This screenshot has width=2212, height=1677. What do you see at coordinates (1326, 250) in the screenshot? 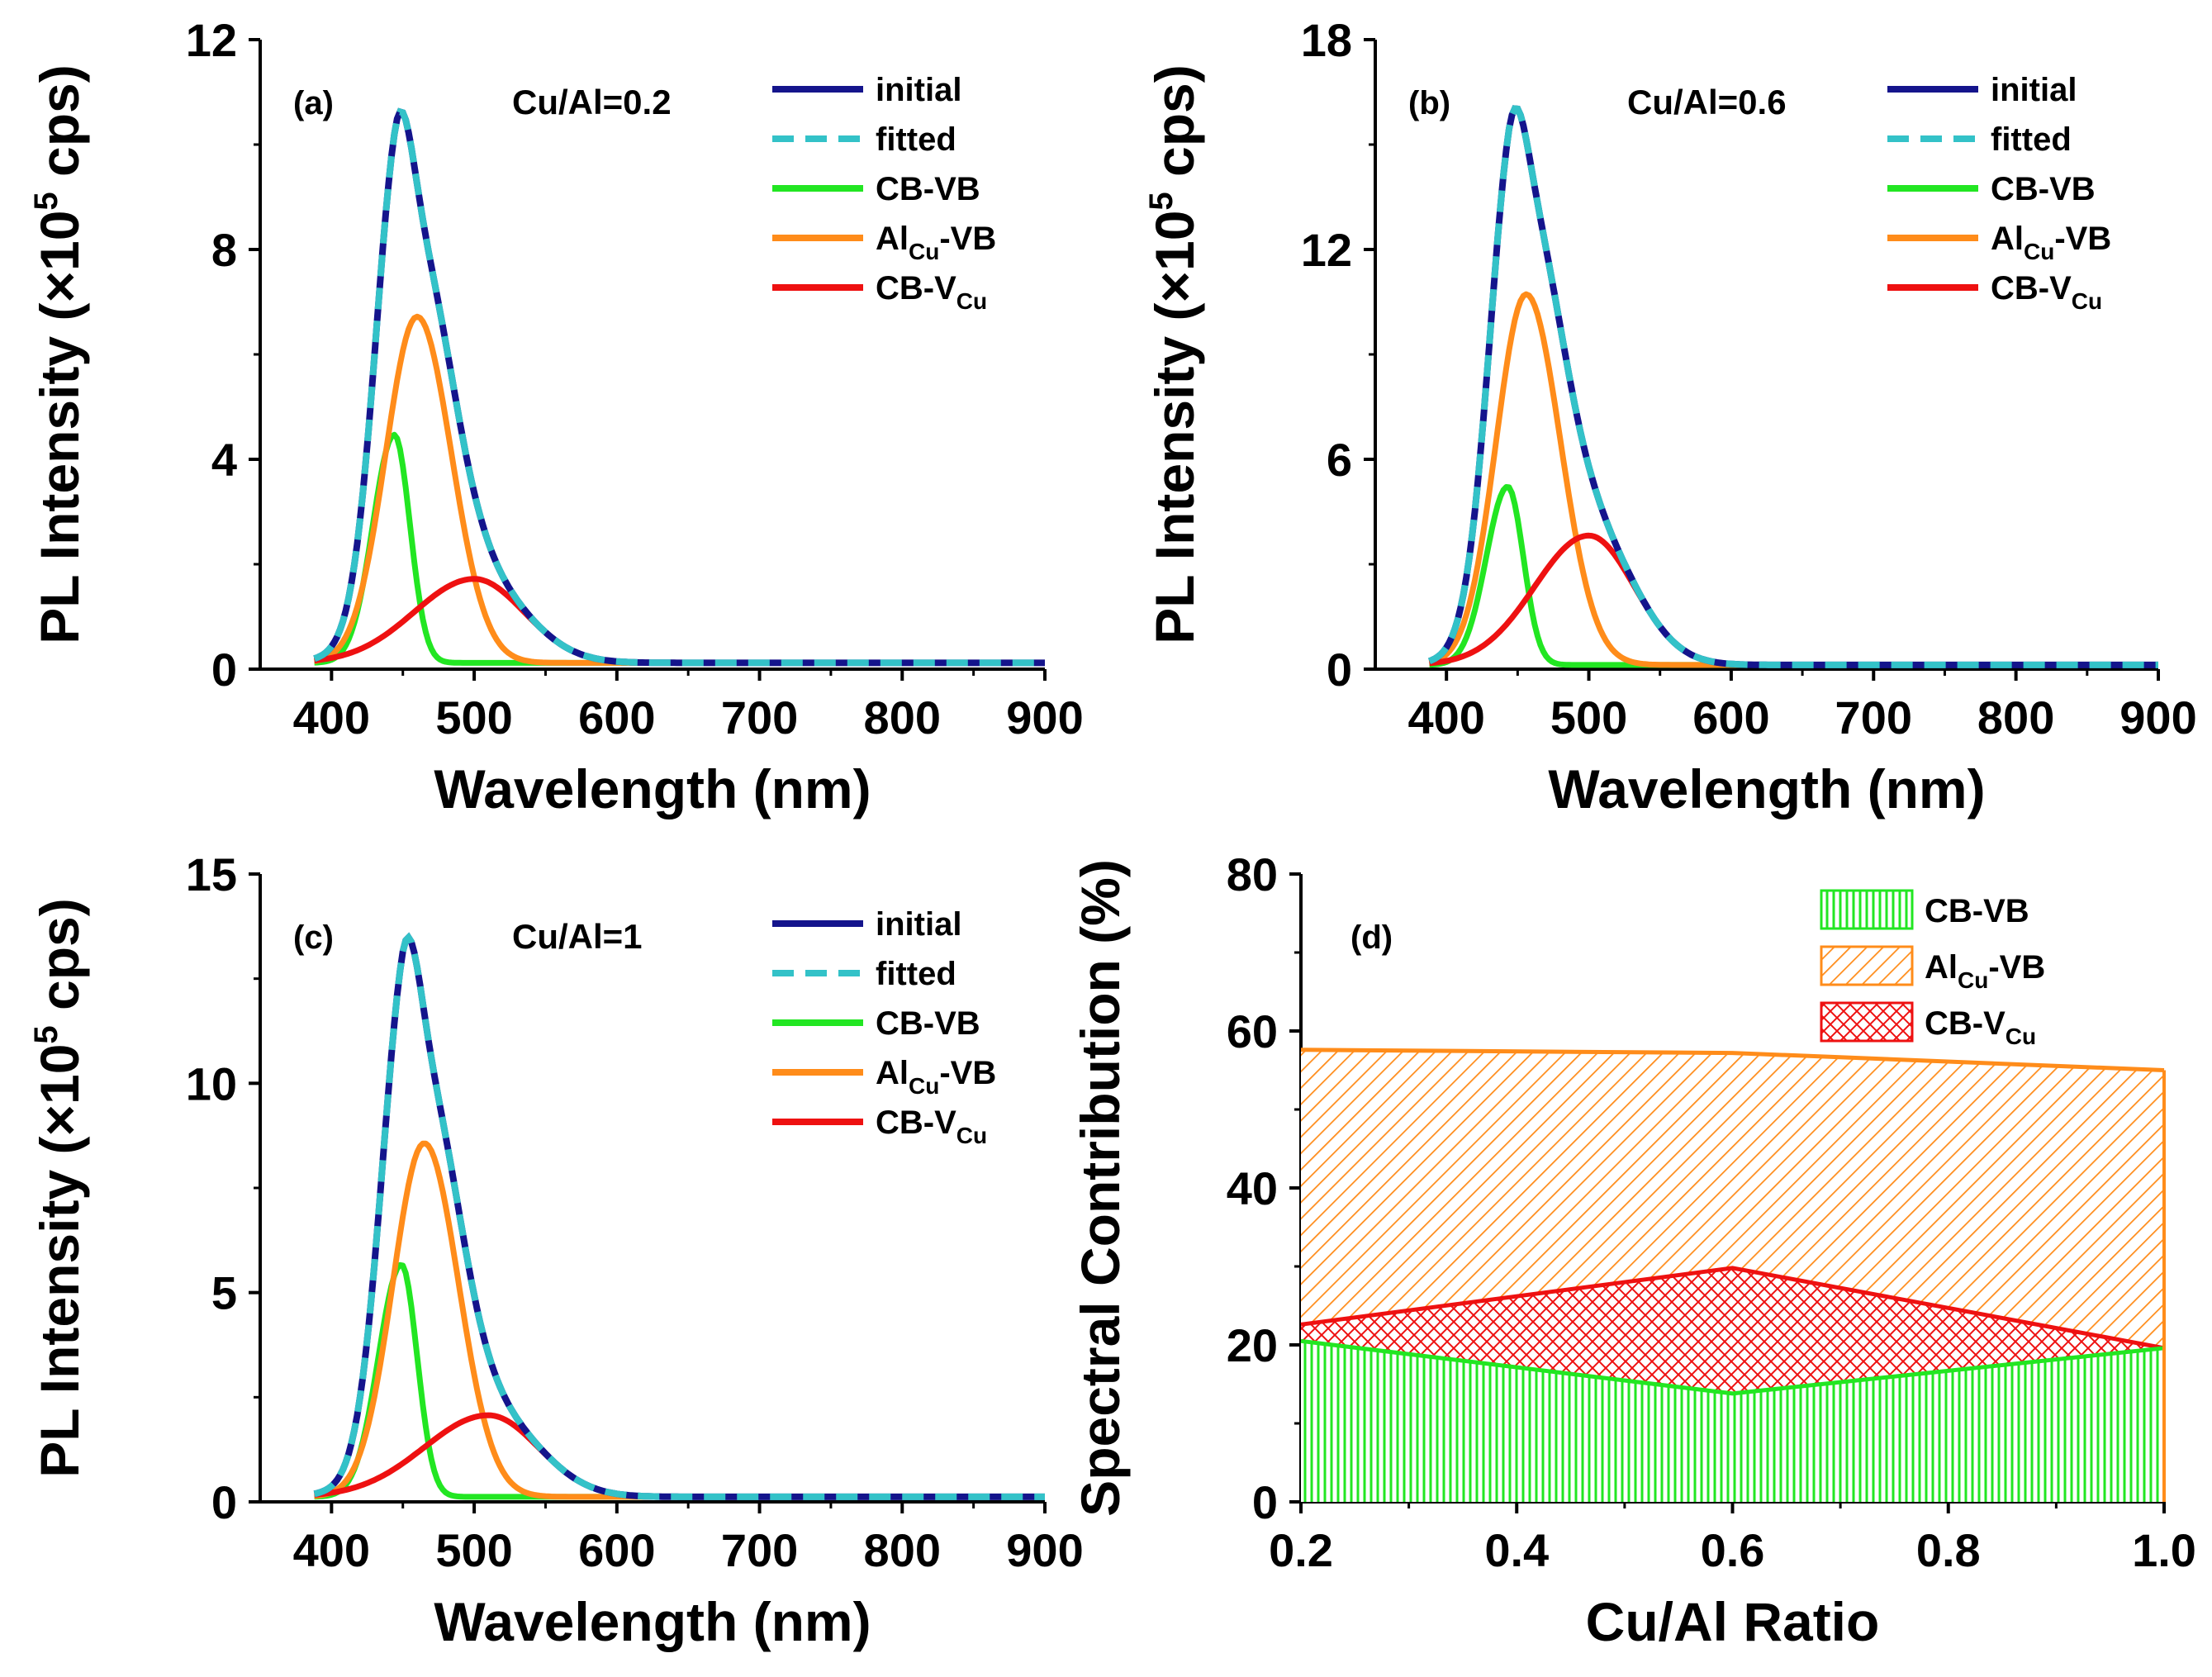
I see `y-tick-label: 12` at bounding box center [1326, 250].